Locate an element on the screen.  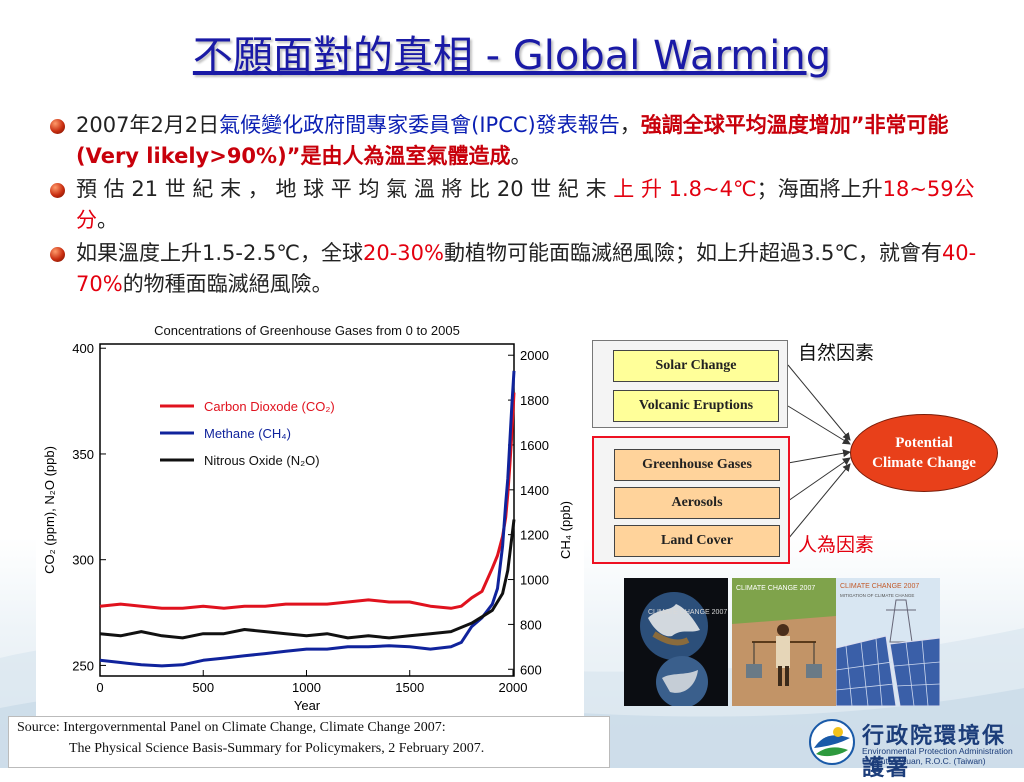
bullet-highlight: 上 升 1.8~4℃ is located at coordinates (685, 189).